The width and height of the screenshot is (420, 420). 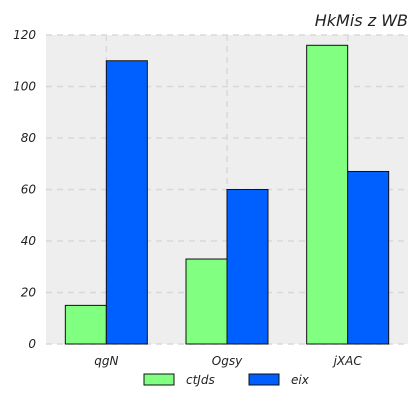 What do you see at coordinates (264, 379) in the screenshot?
I see `legend-swatch-eix` at bounding box center [264, 379].